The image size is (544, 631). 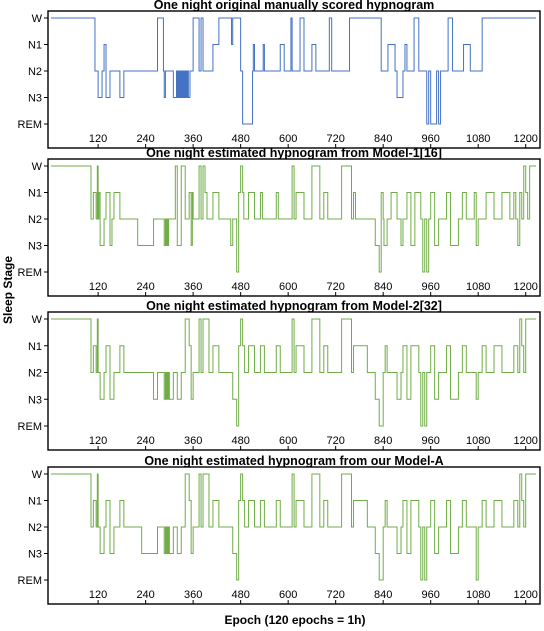 I want to click on y-axis-label: Sleep Stage, so click(x=8, y=290).